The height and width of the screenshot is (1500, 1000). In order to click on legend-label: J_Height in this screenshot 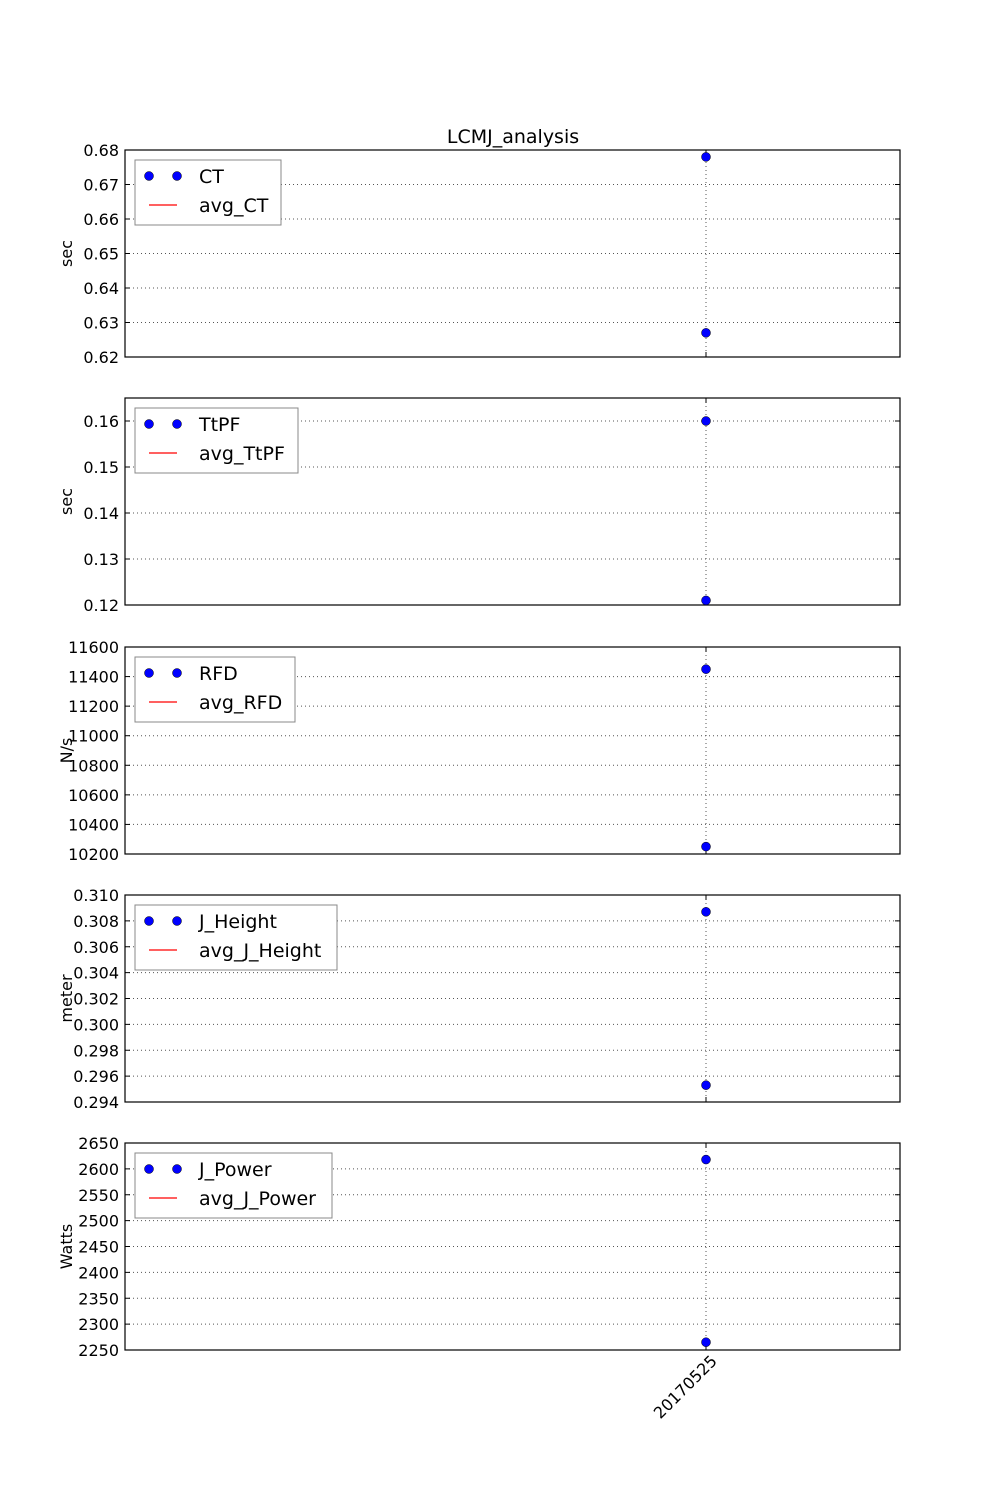, I will do `click(237, 922)`.